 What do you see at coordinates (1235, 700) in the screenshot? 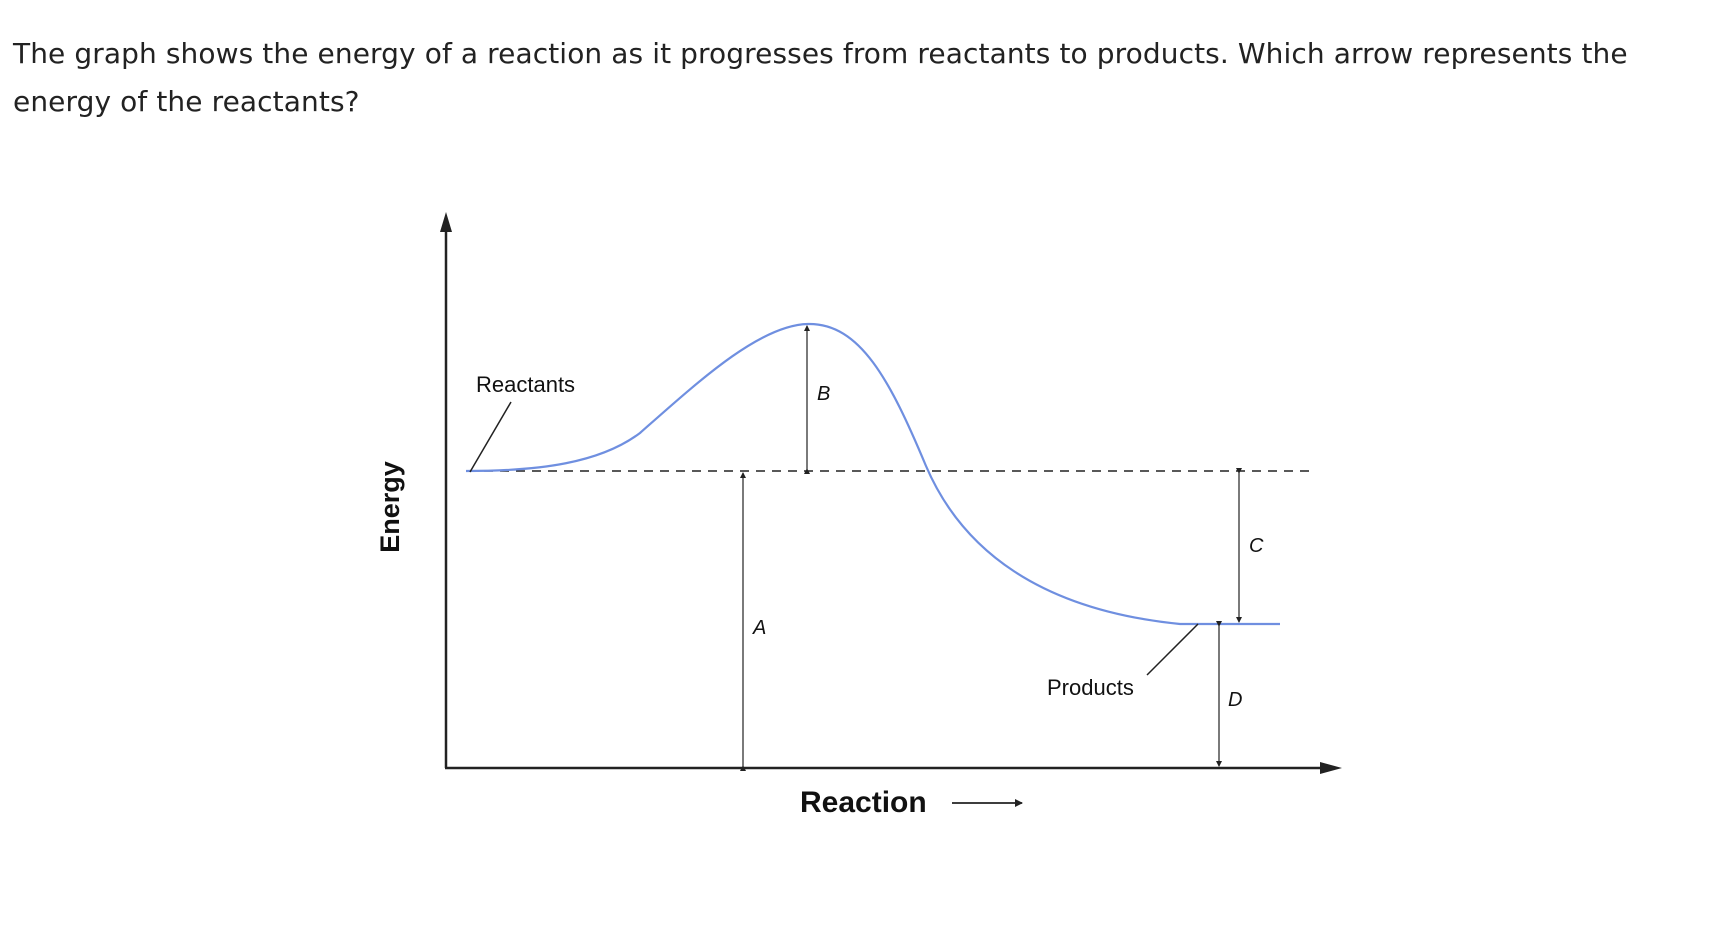
I see `arrow-d-label: D` at bounding box center [1235, 700].